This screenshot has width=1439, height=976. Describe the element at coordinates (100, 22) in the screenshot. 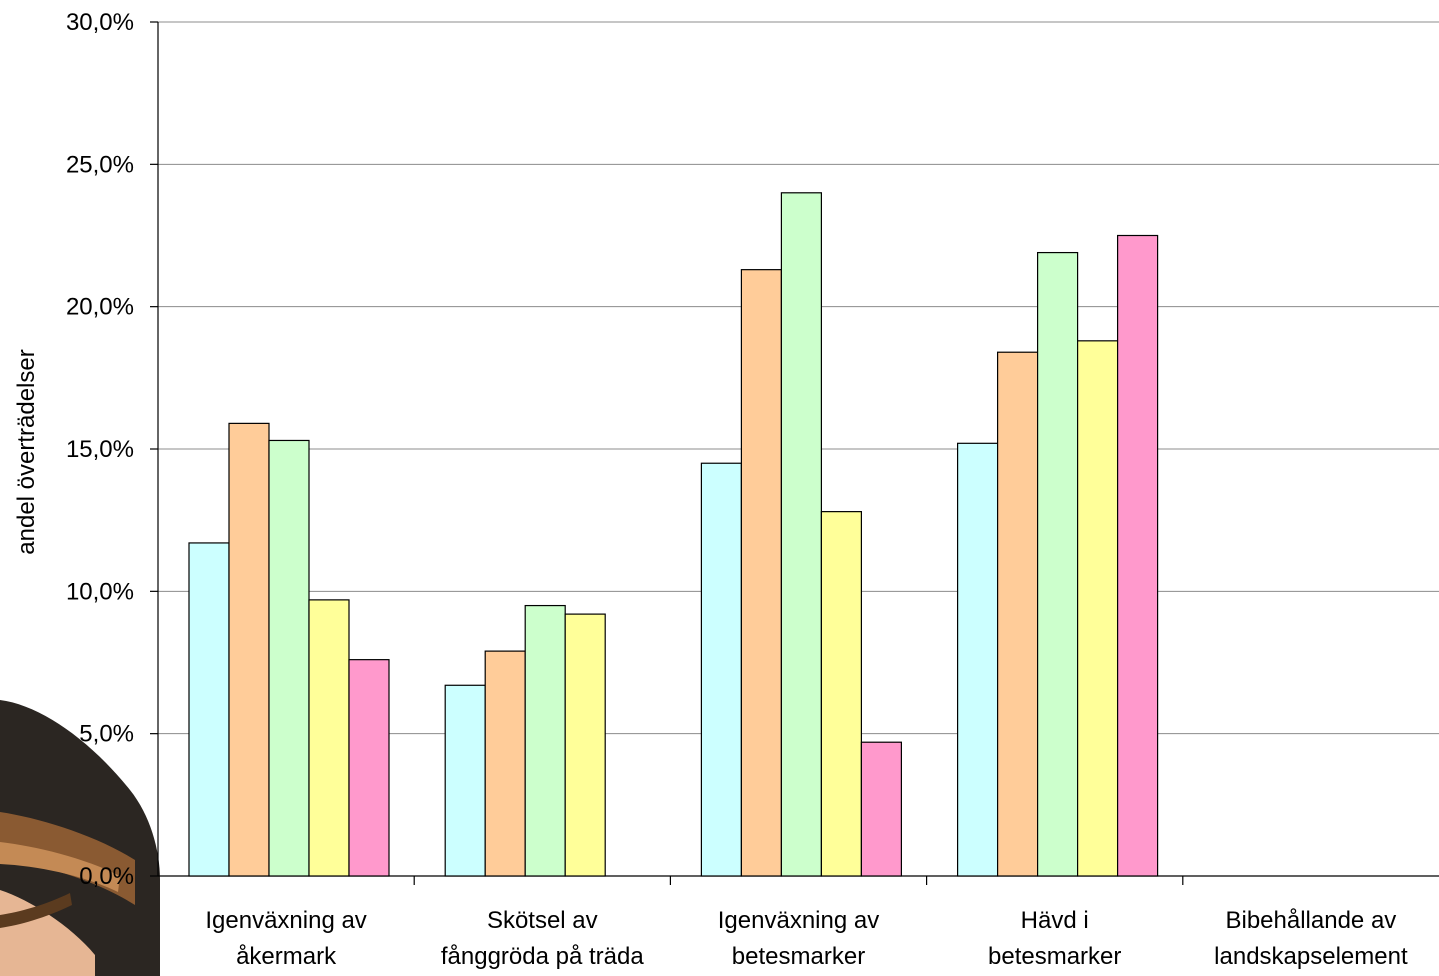

I see `y-tick-label: 30,0%` at that location.